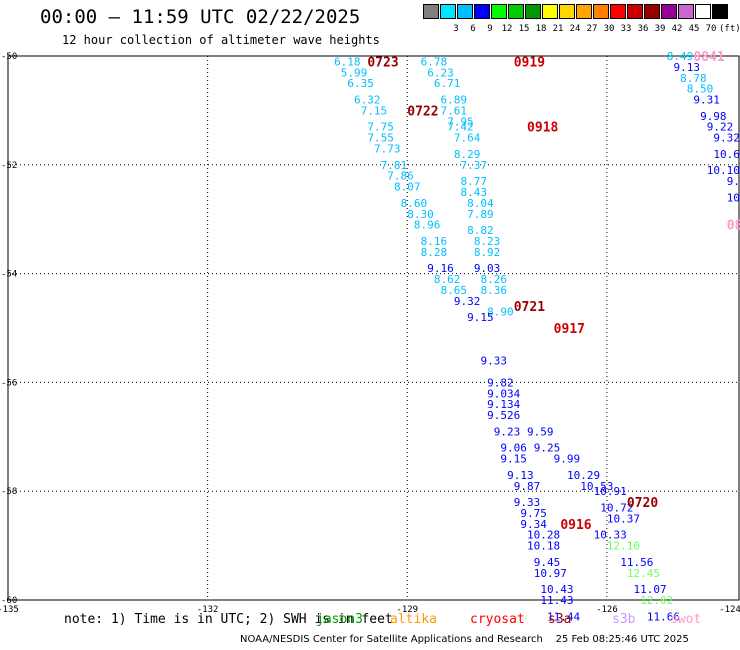  I want to click on wave-height-value: 10.18, so click(543, 546).